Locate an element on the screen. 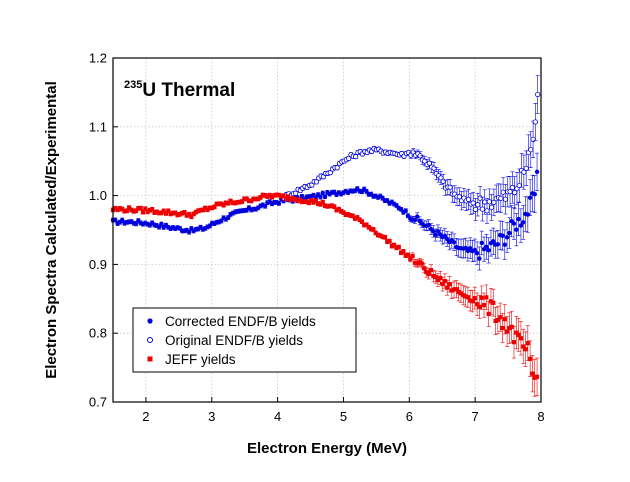 The width and height of the screenshot is (630, 482). y-tick-label: 0.7 is located at coordinates (98, 402).